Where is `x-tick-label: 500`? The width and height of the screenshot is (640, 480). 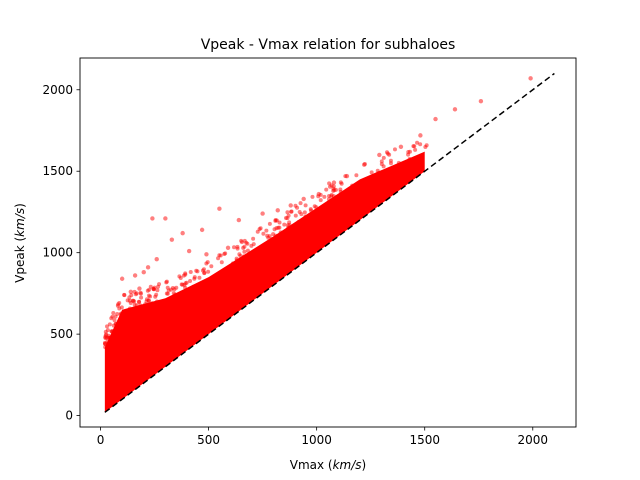
x-tick-label: 500 is located at coordinates (208, 440).